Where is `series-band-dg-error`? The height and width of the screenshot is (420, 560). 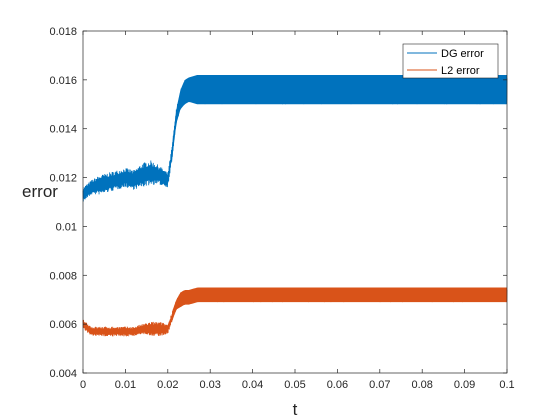 series-band-dg-error is located at coordinates (340, 117).